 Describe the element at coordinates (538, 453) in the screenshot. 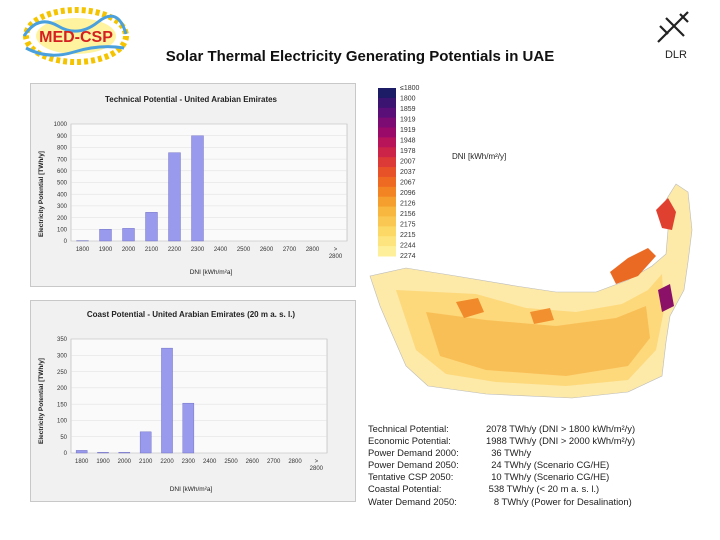

I see `stat-row: Power Demand 2000: 36 TWh/y` at that location.